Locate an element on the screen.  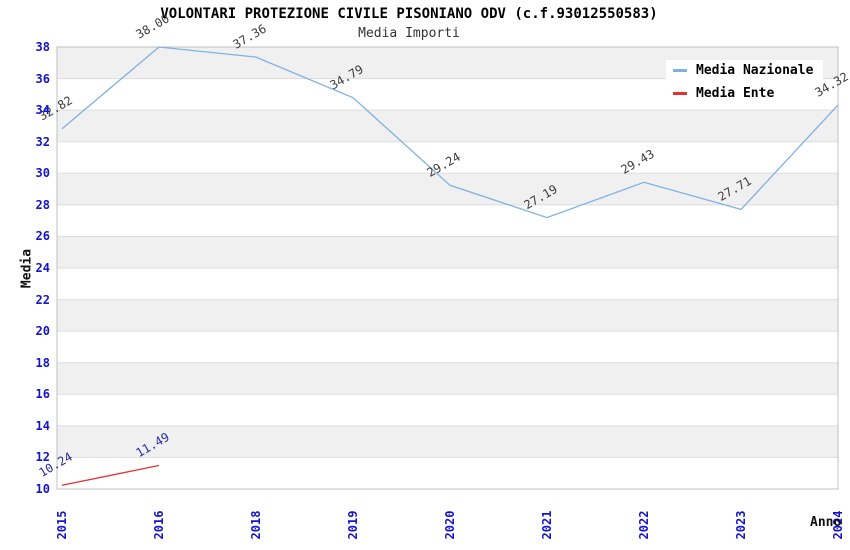
series-line-media-ente is located at coordinates (110, 475).